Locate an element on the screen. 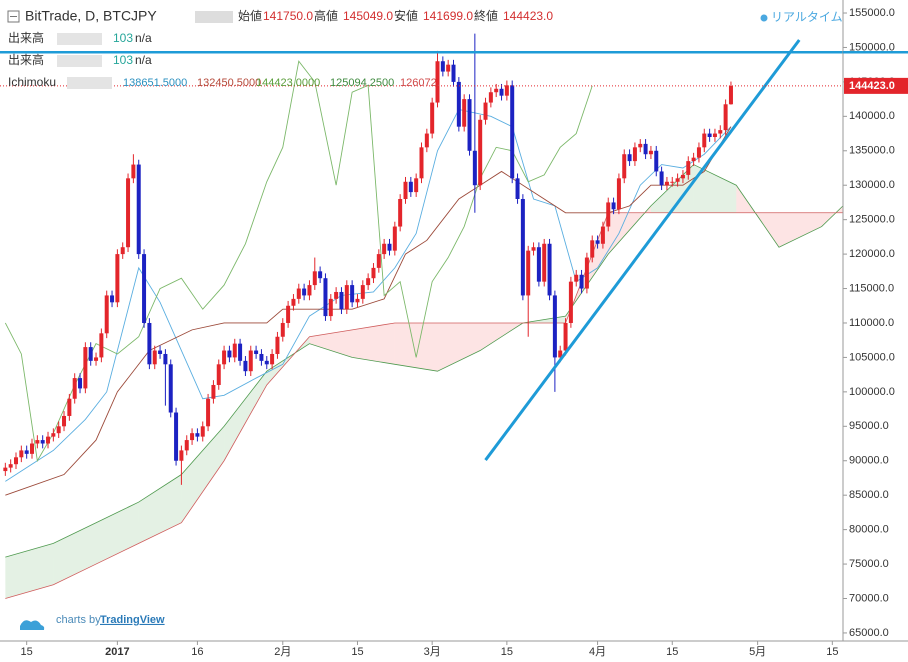 The height and width of the screenshot is (662, 908). y-tick-label: 125000.0 is located at coordinates (872, 220).